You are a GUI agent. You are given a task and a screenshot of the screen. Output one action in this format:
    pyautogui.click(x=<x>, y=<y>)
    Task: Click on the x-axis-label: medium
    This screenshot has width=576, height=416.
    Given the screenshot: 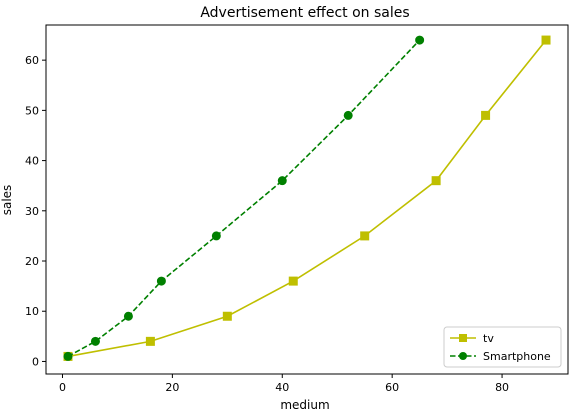 What is the action you would take?
    pyautogui.click(x=304, y=405)
    